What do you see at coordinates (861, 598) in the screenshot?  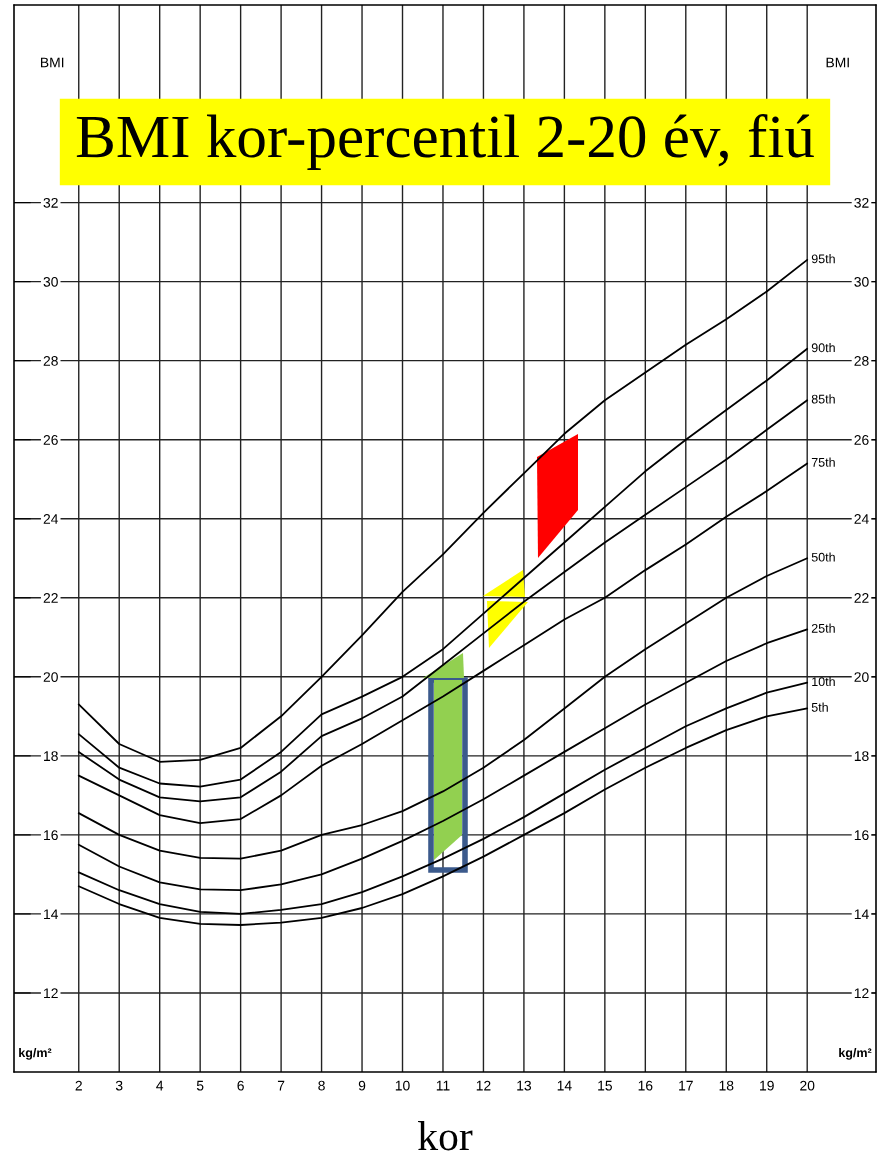 I see `y2-tick-label: 22` at bounding box center [861, 598].